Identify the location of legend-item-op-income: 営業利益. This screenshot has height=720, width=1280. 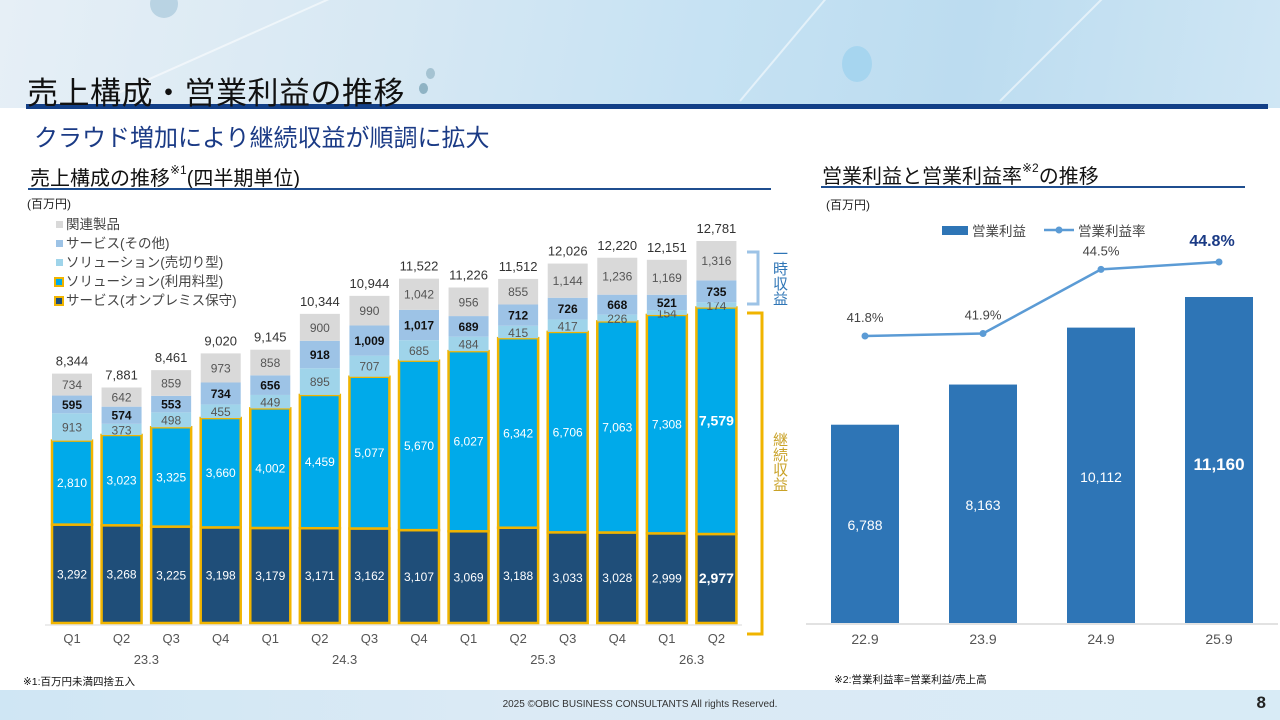
(984, 230).